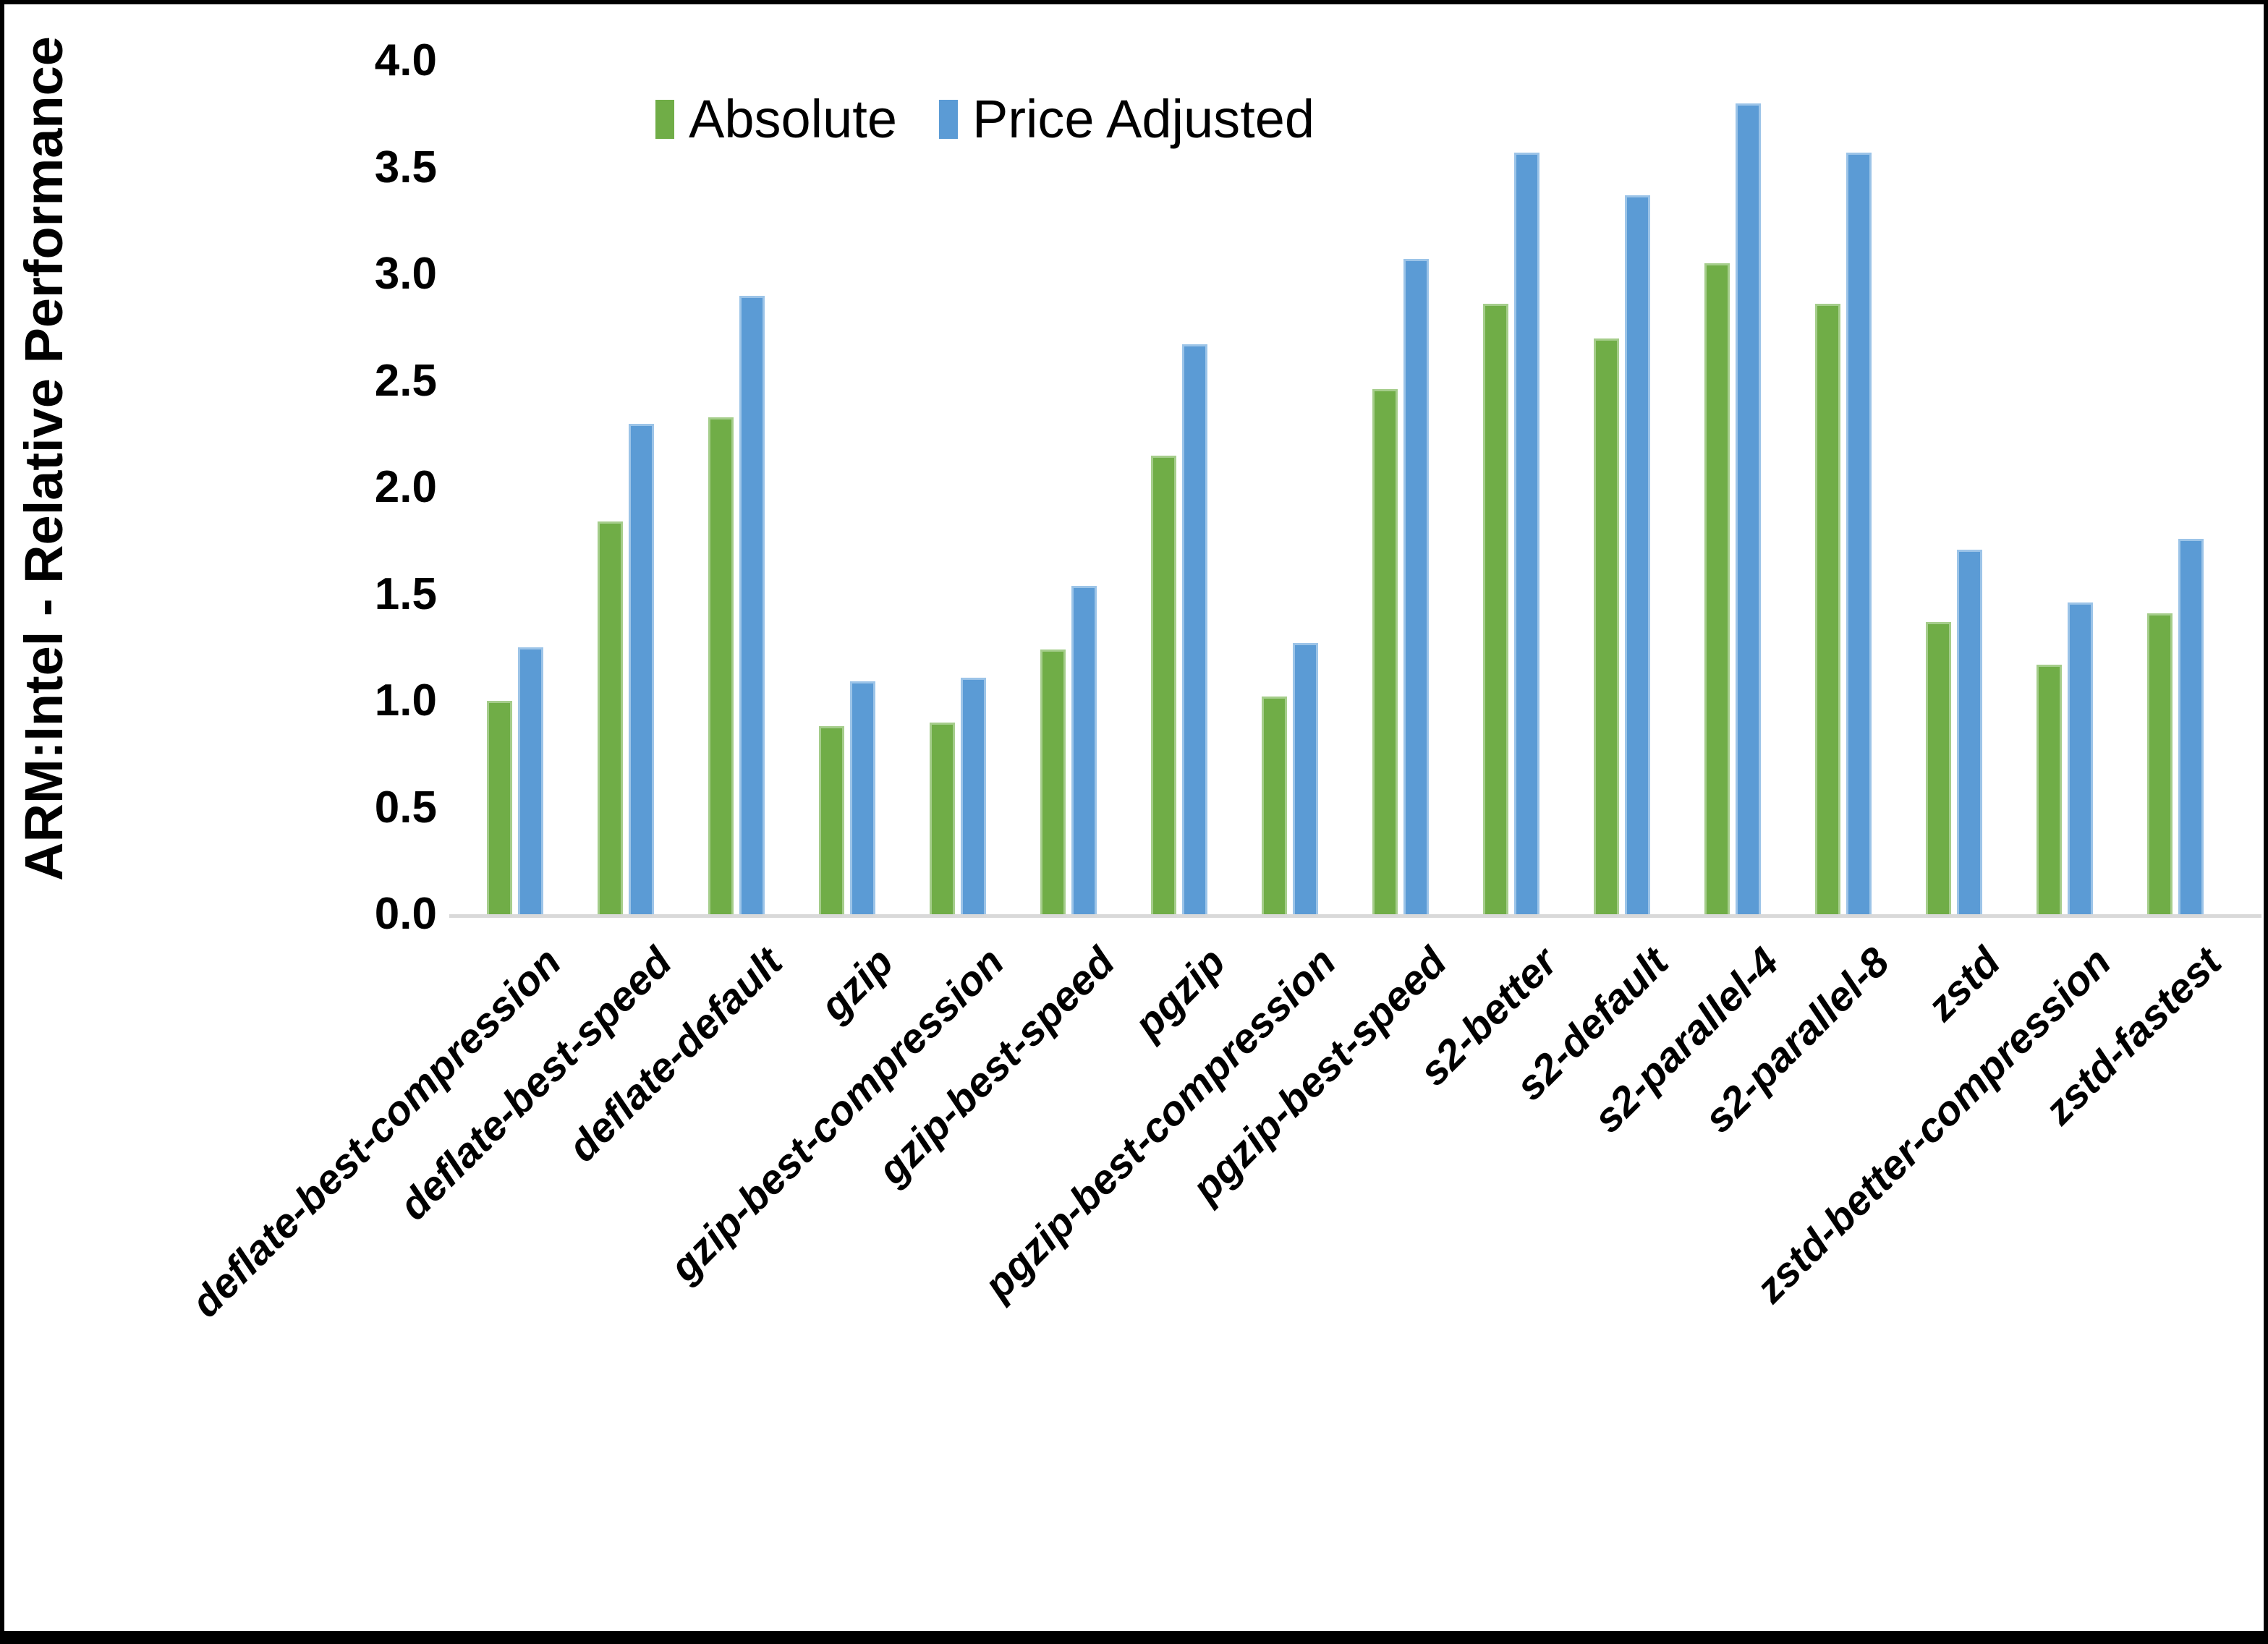  Describe the element at coordinates (1180, 993) in the screenshot. I see `x-category-label: pgzip` at that location.